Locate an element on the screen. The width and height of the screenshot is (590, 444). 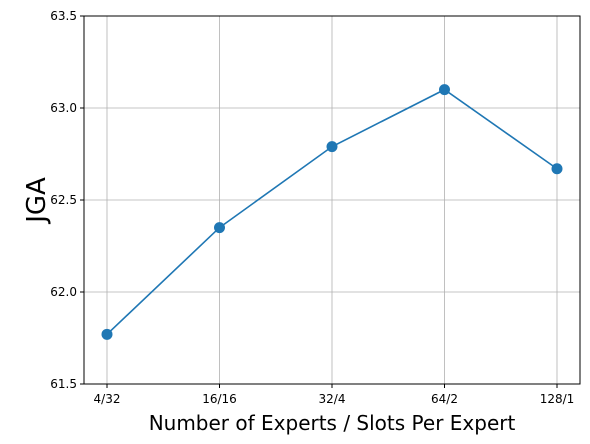
y-axis-label: JGA is located at coordinates (37, 201).